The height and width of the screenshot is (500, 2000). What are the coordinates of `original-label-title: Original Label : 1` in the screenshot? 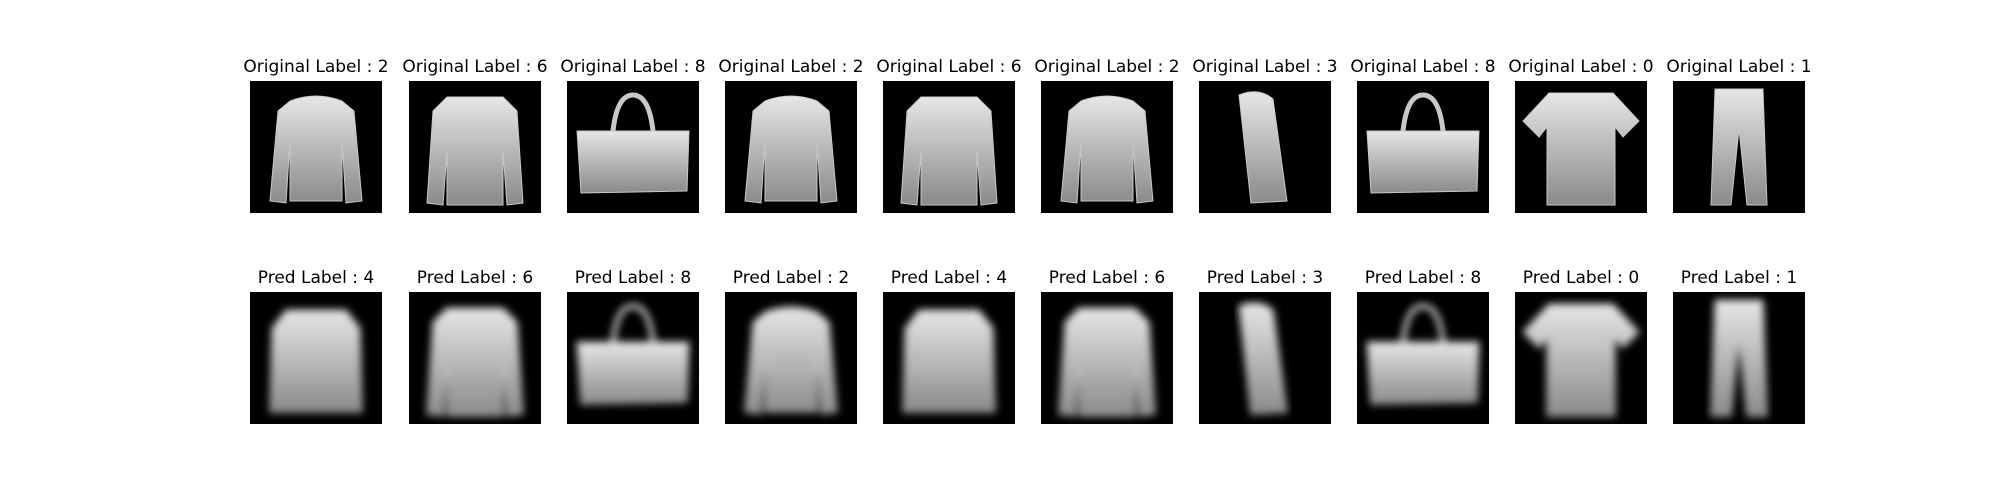 It's located at (1739, 67).